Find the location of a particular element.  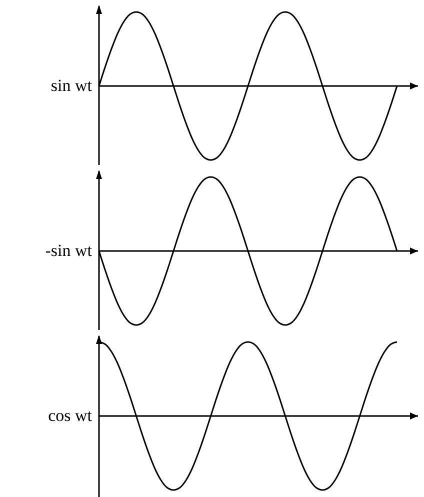

y-axis-title: cos wt is located at coordinates (70, 415).